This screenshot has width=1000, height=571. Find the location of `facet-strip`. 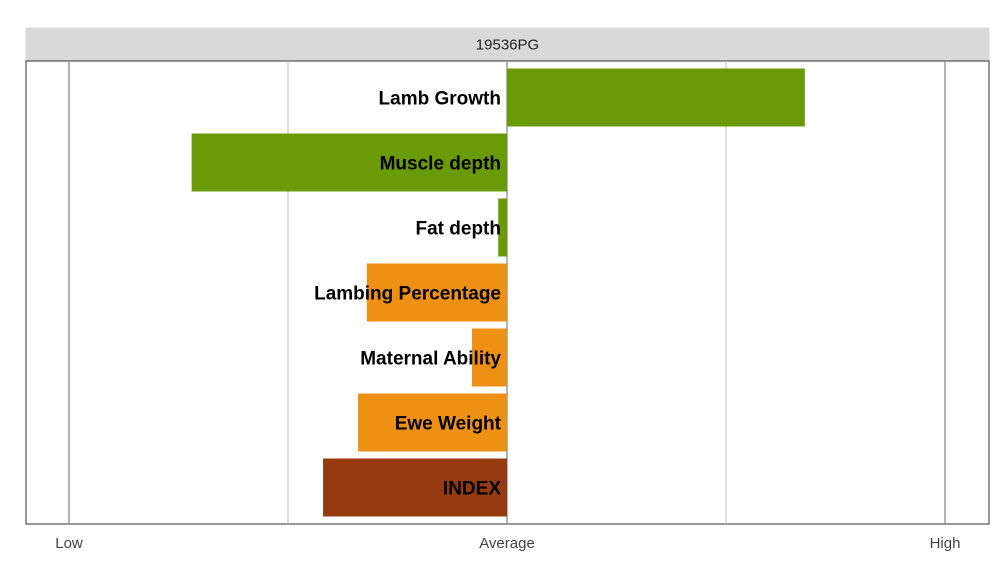

facet-strip is located at coordinates (507, 44).